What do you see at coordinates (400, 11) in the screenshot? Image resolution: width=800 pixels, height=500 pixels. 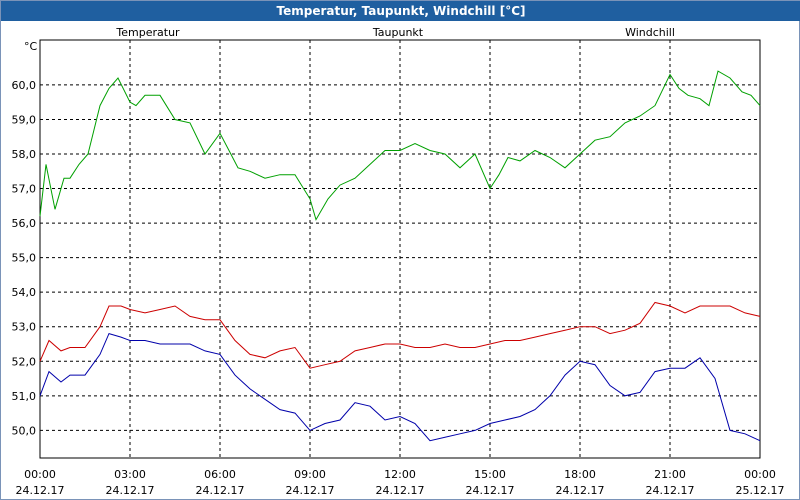 I see `window-title: Temperatur, Taupunkt, Windchill [°C]` at bounding box center [400, 11].